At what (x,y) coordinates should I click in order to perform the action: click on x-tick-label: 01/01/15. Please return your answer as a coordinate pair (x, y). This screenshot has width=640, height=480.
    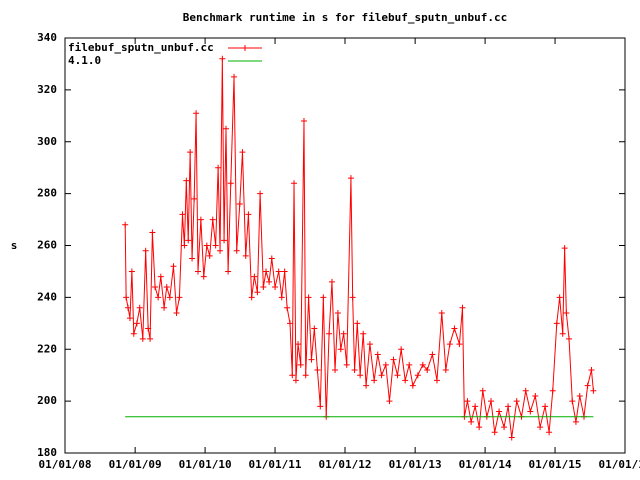
    Looking at the image, I should click on (555, 464).